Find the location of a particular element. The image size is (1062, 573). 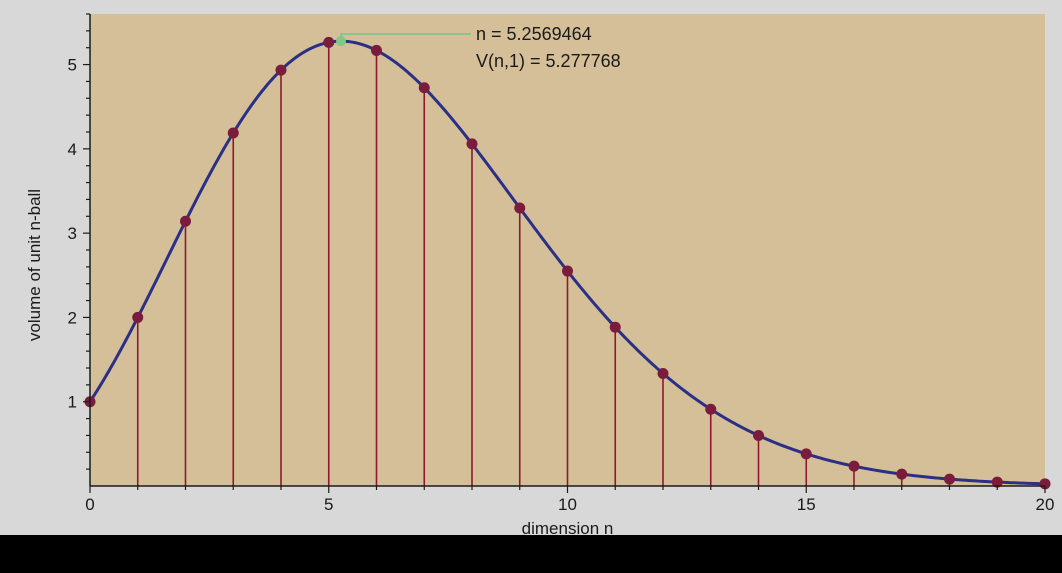

x-axis-title: dimension n is located at coordinates (568, 528).